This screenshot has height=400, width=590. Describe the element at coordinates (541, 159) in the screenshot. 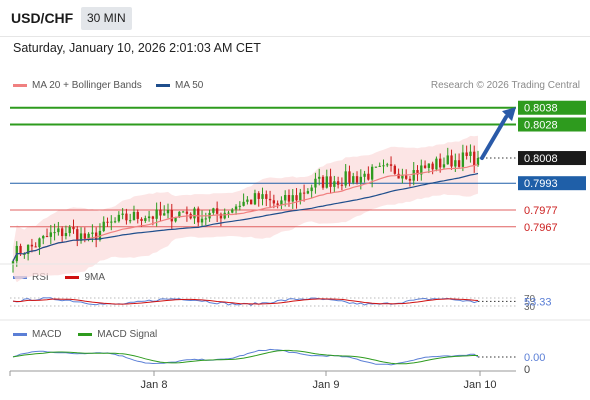

I see `level-0-8008-label: 0.8008` at that location.